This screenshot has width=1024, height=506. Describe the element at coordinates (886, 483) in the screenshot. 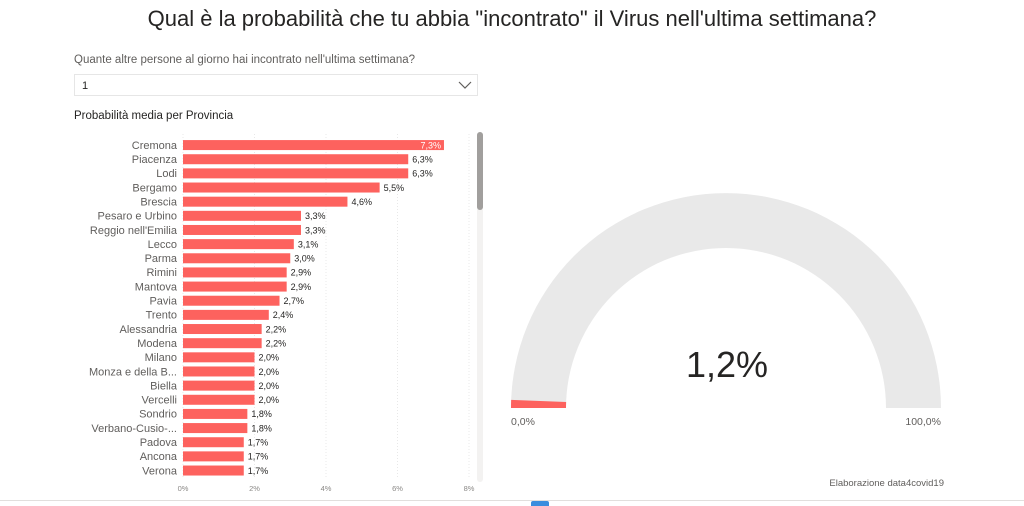

I see `credit-text: Elaborazione data4covid19` at that location.